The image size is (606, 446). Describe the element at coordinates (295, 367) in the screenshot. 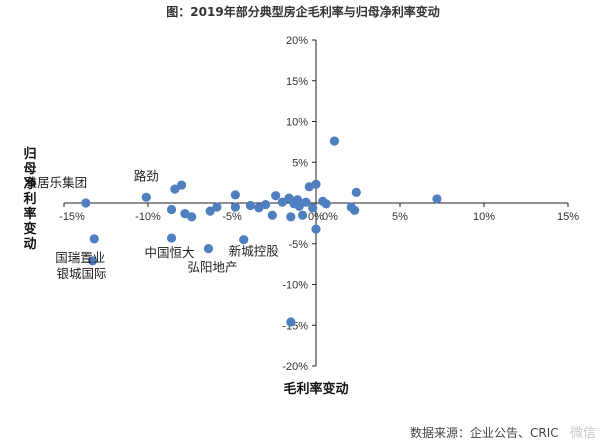

I see `y-tick-label: -20%` at that location.